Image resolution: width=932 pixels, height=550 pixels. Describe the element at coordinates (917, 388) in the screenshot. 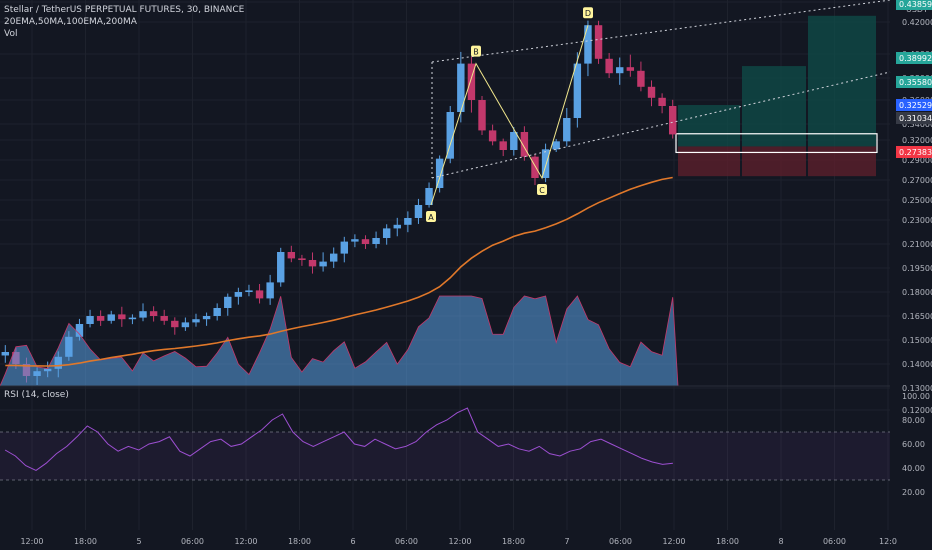

I see `price-tick-label: 0.13000` at that location.